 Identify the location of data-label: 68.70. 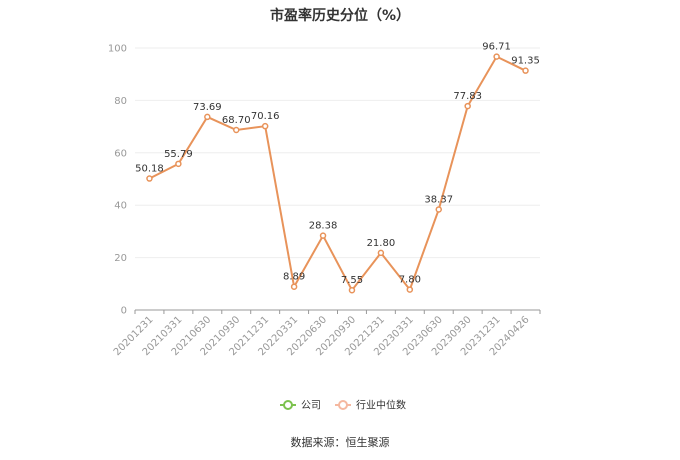
(236, 120).